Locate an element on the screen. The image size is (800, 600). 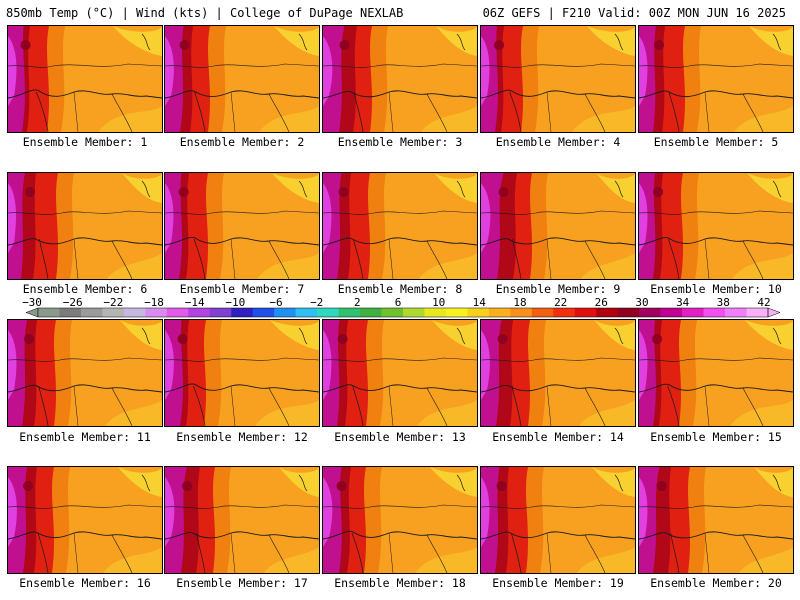
colorbar-tick-label: 10 is located at coordinates (439, 302).